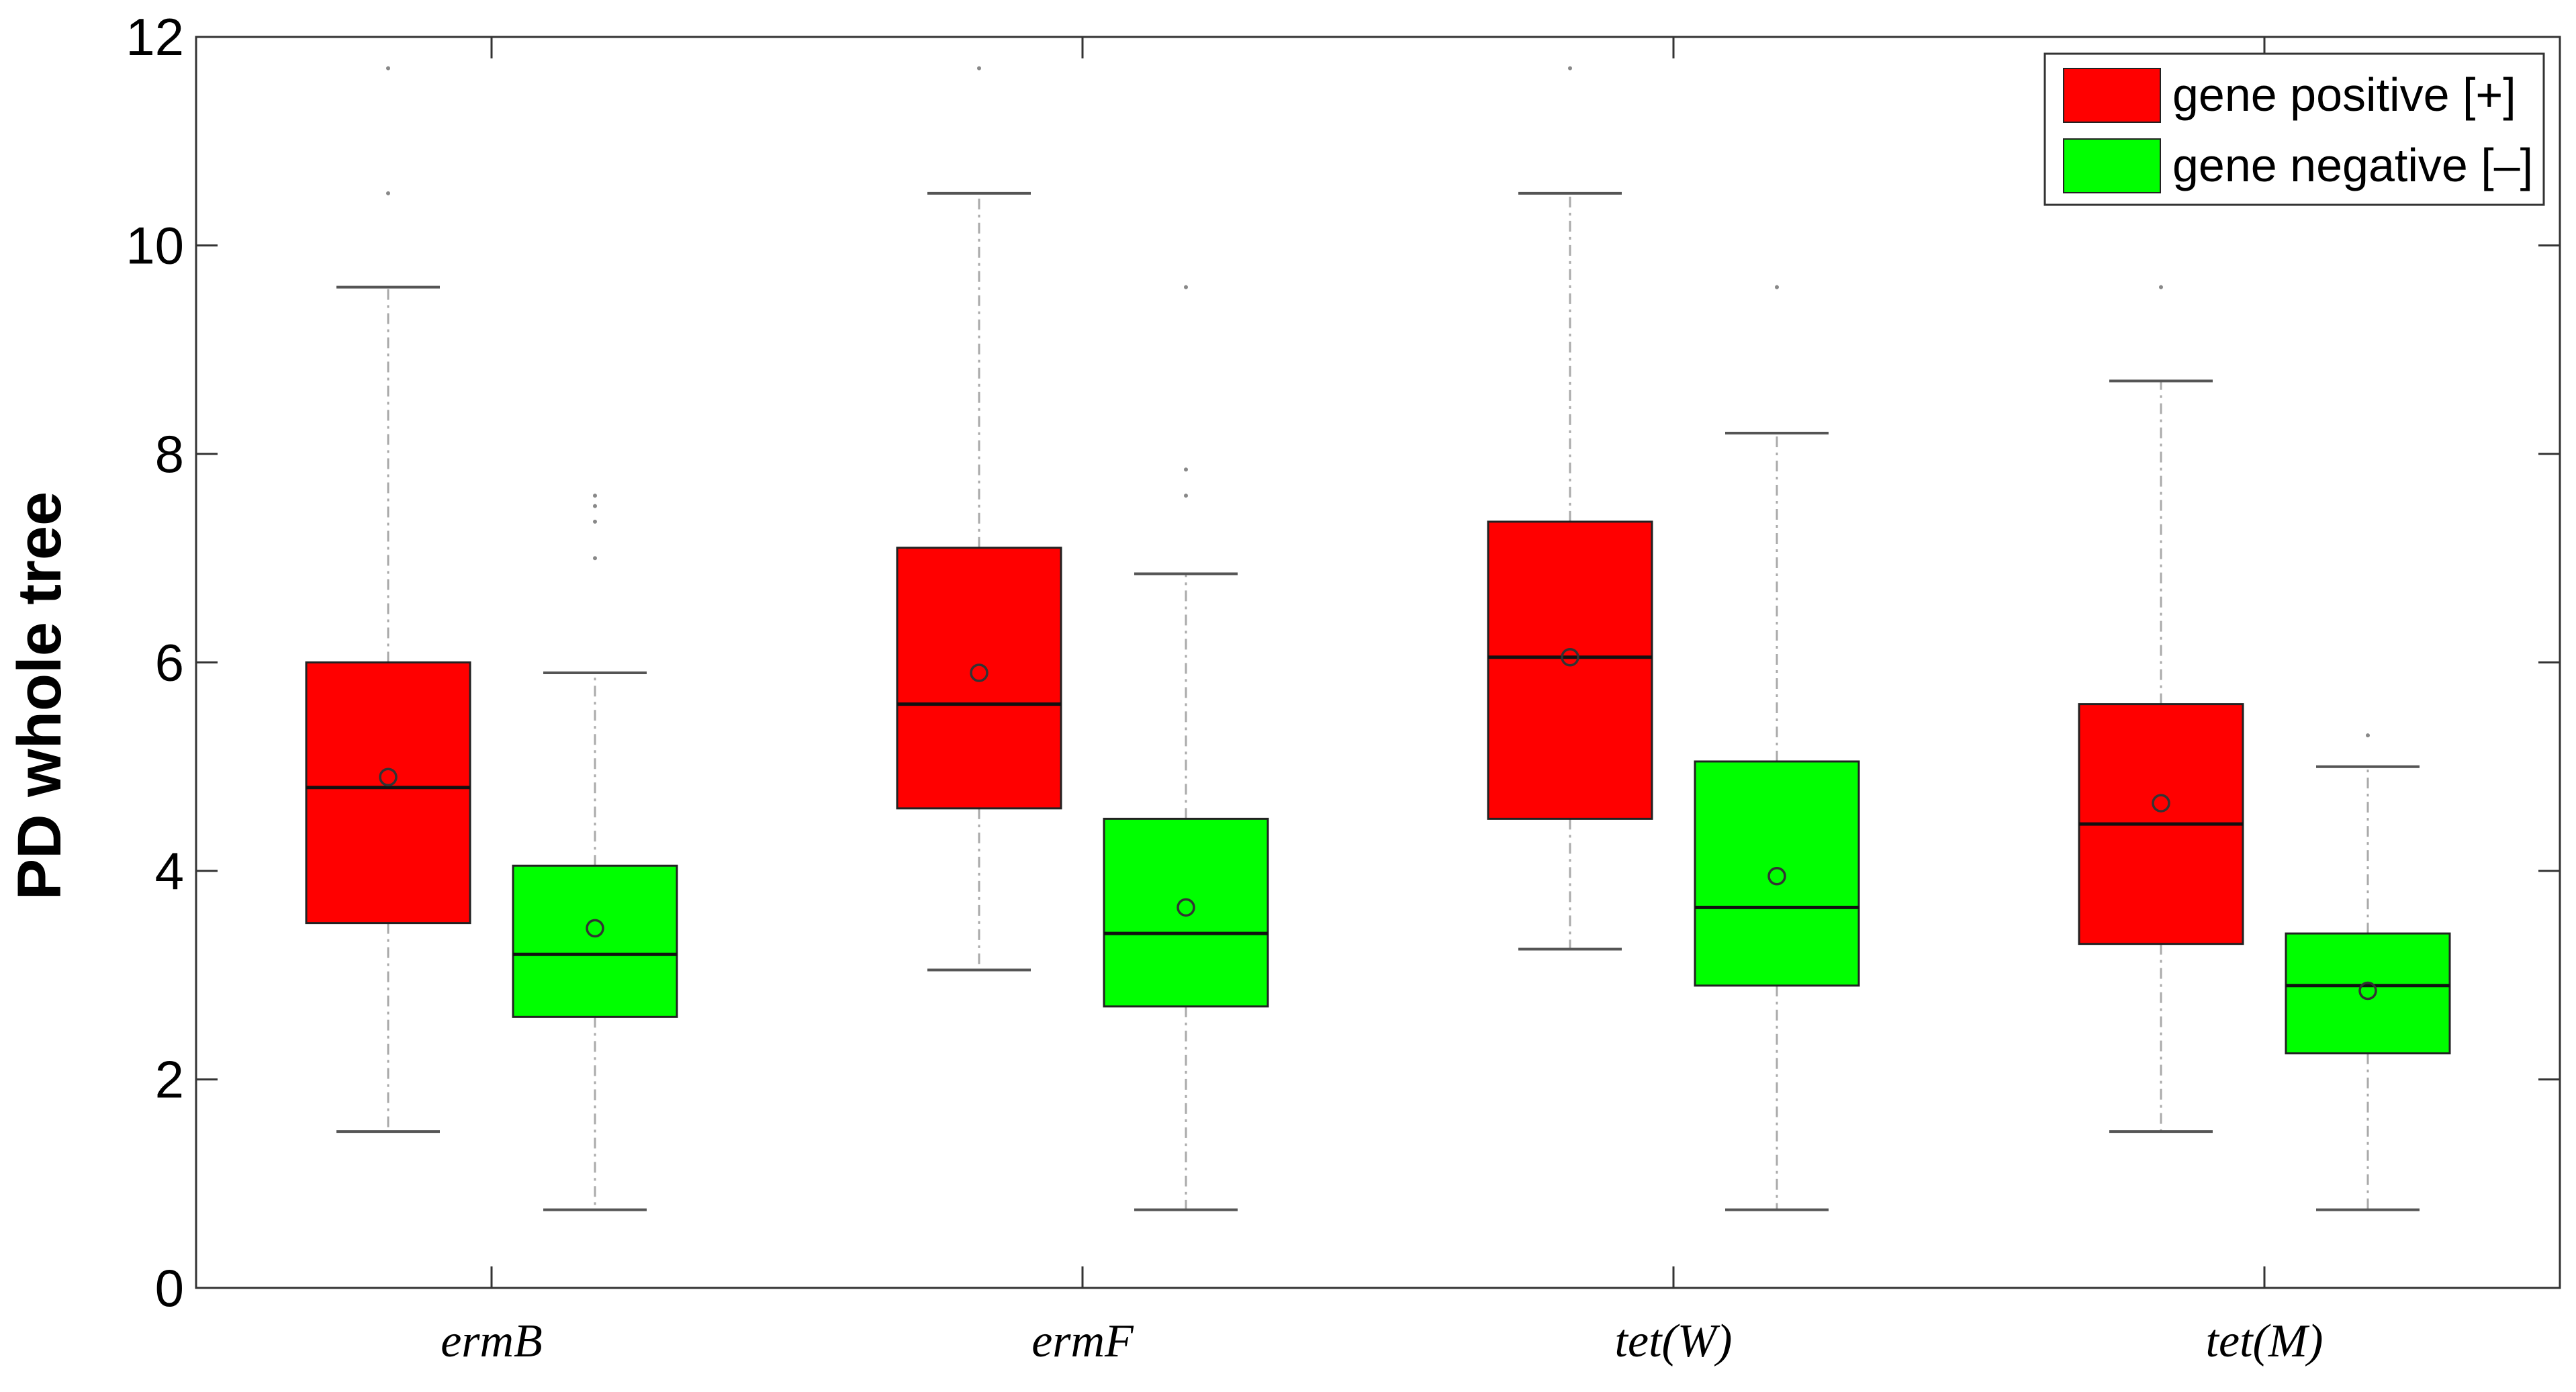 Image resolution: width=2576 pixels, height=1392 pixels. I want to click on legend-label: gene negative [–], so click(2352, 165).